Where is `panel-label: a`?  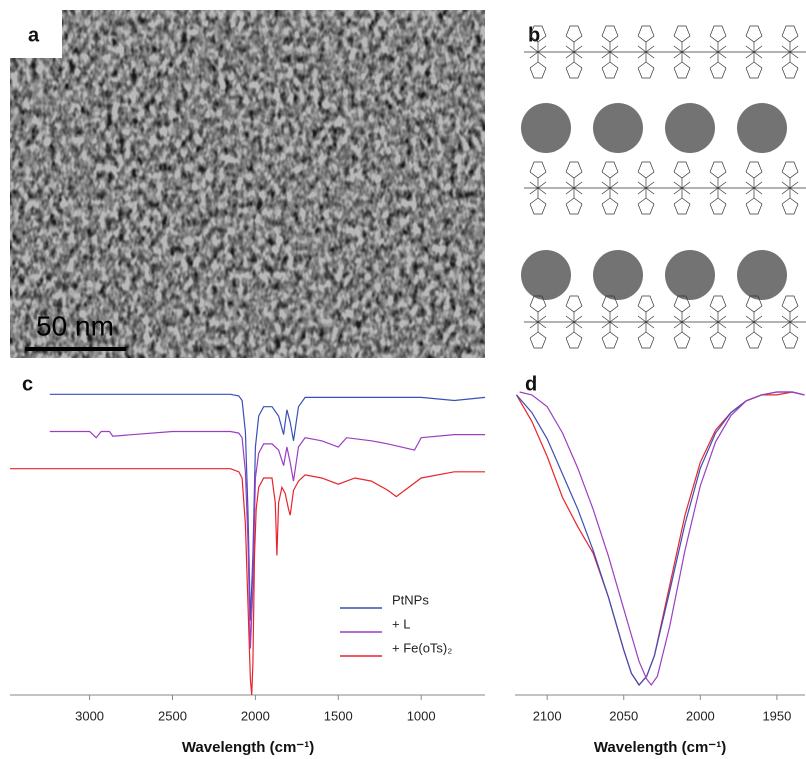 panel-label: a is located at coordinates (34, 35).